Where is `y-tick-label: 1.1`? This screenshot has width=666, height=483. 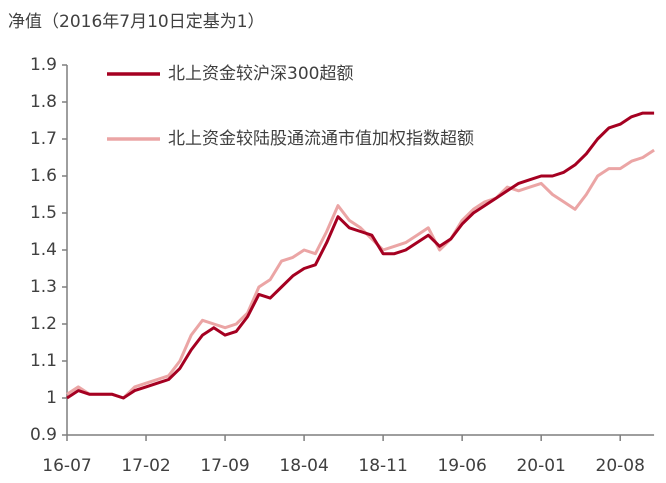 y-tick-label: 1.1 is located at coordinates (43, 361).